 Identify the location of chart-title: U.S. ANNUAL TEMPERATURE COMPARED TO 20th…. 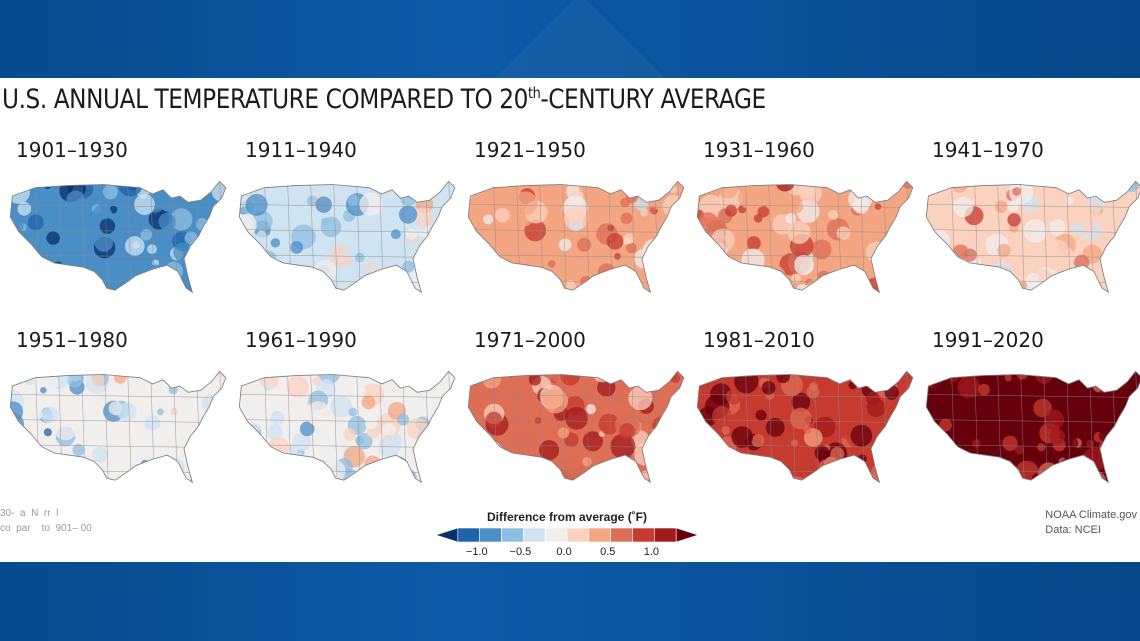
(384, 99).